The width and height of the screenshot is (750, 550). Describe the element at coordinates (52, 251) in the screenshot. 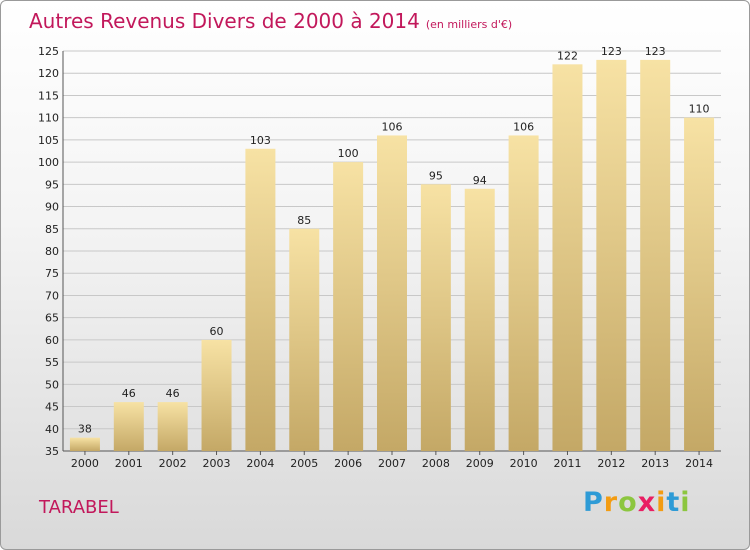

I see `y-tick-label: 80` at that location.